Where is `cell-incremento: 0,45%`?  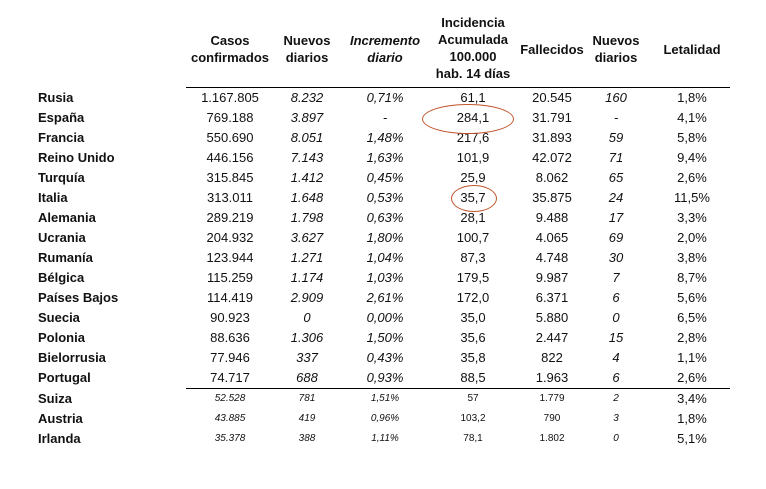 cell-incremento: 0,45% is located at coordinates (385, 177).